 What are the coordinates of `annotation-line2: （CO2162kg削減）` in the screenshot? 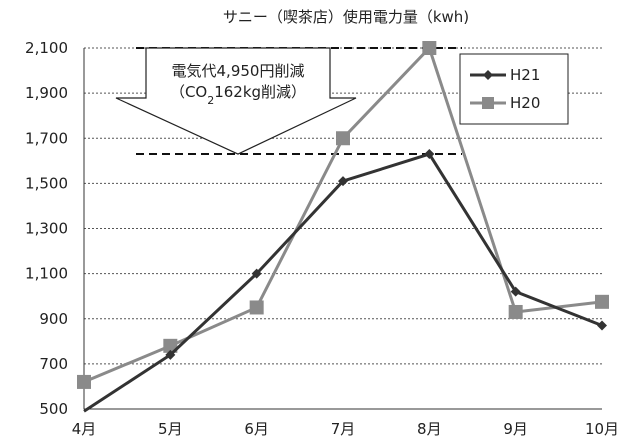 It's located at (238, 95).